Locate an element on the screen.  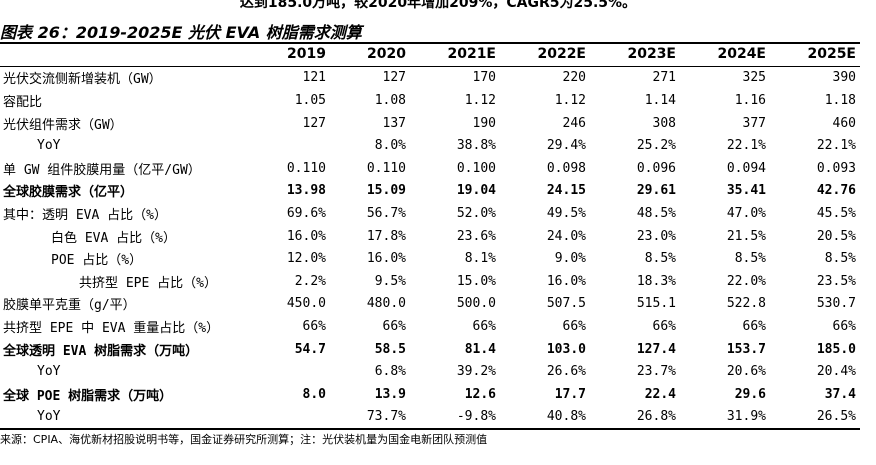
value-cell: 24.15 is located at coordinates (566, 191).